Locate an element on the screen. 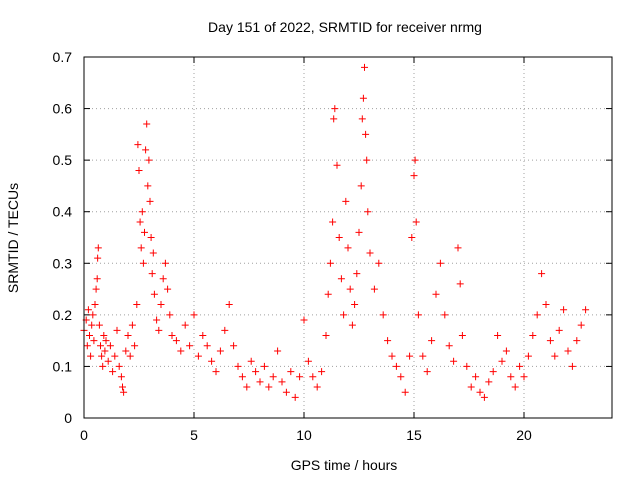 The height and width of the screenshot is (480, 640). x-tick-label: 0 is located at coordinates (84, 435).